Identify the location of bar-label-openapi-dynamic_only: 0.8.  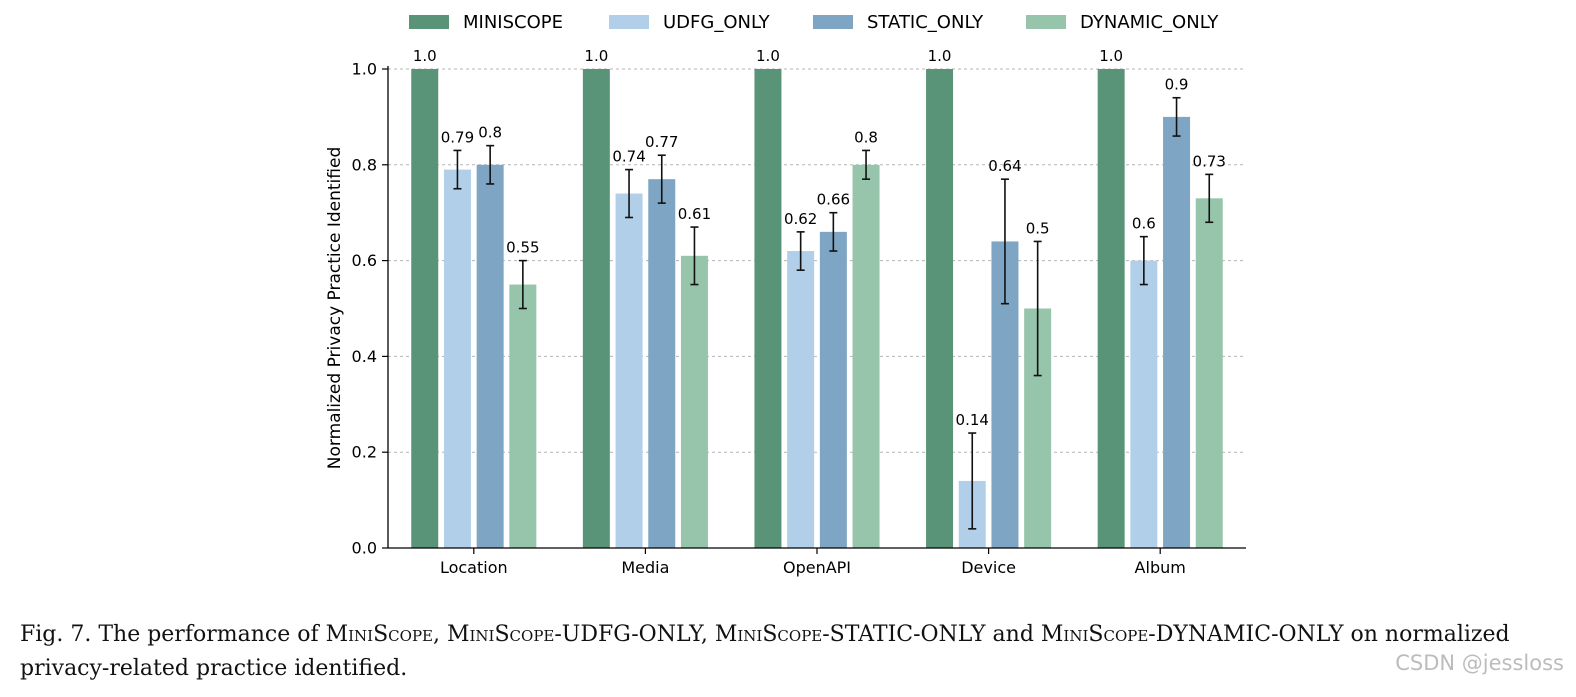
(866, 137).